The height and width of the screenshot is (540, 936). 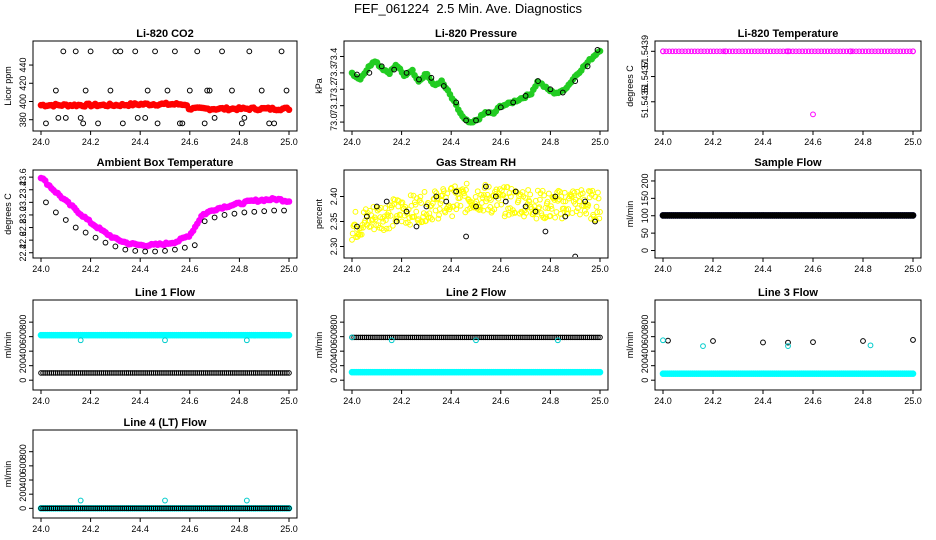 I want to click on chart-title: Line 3 Flow, so click(x=788, y=293).